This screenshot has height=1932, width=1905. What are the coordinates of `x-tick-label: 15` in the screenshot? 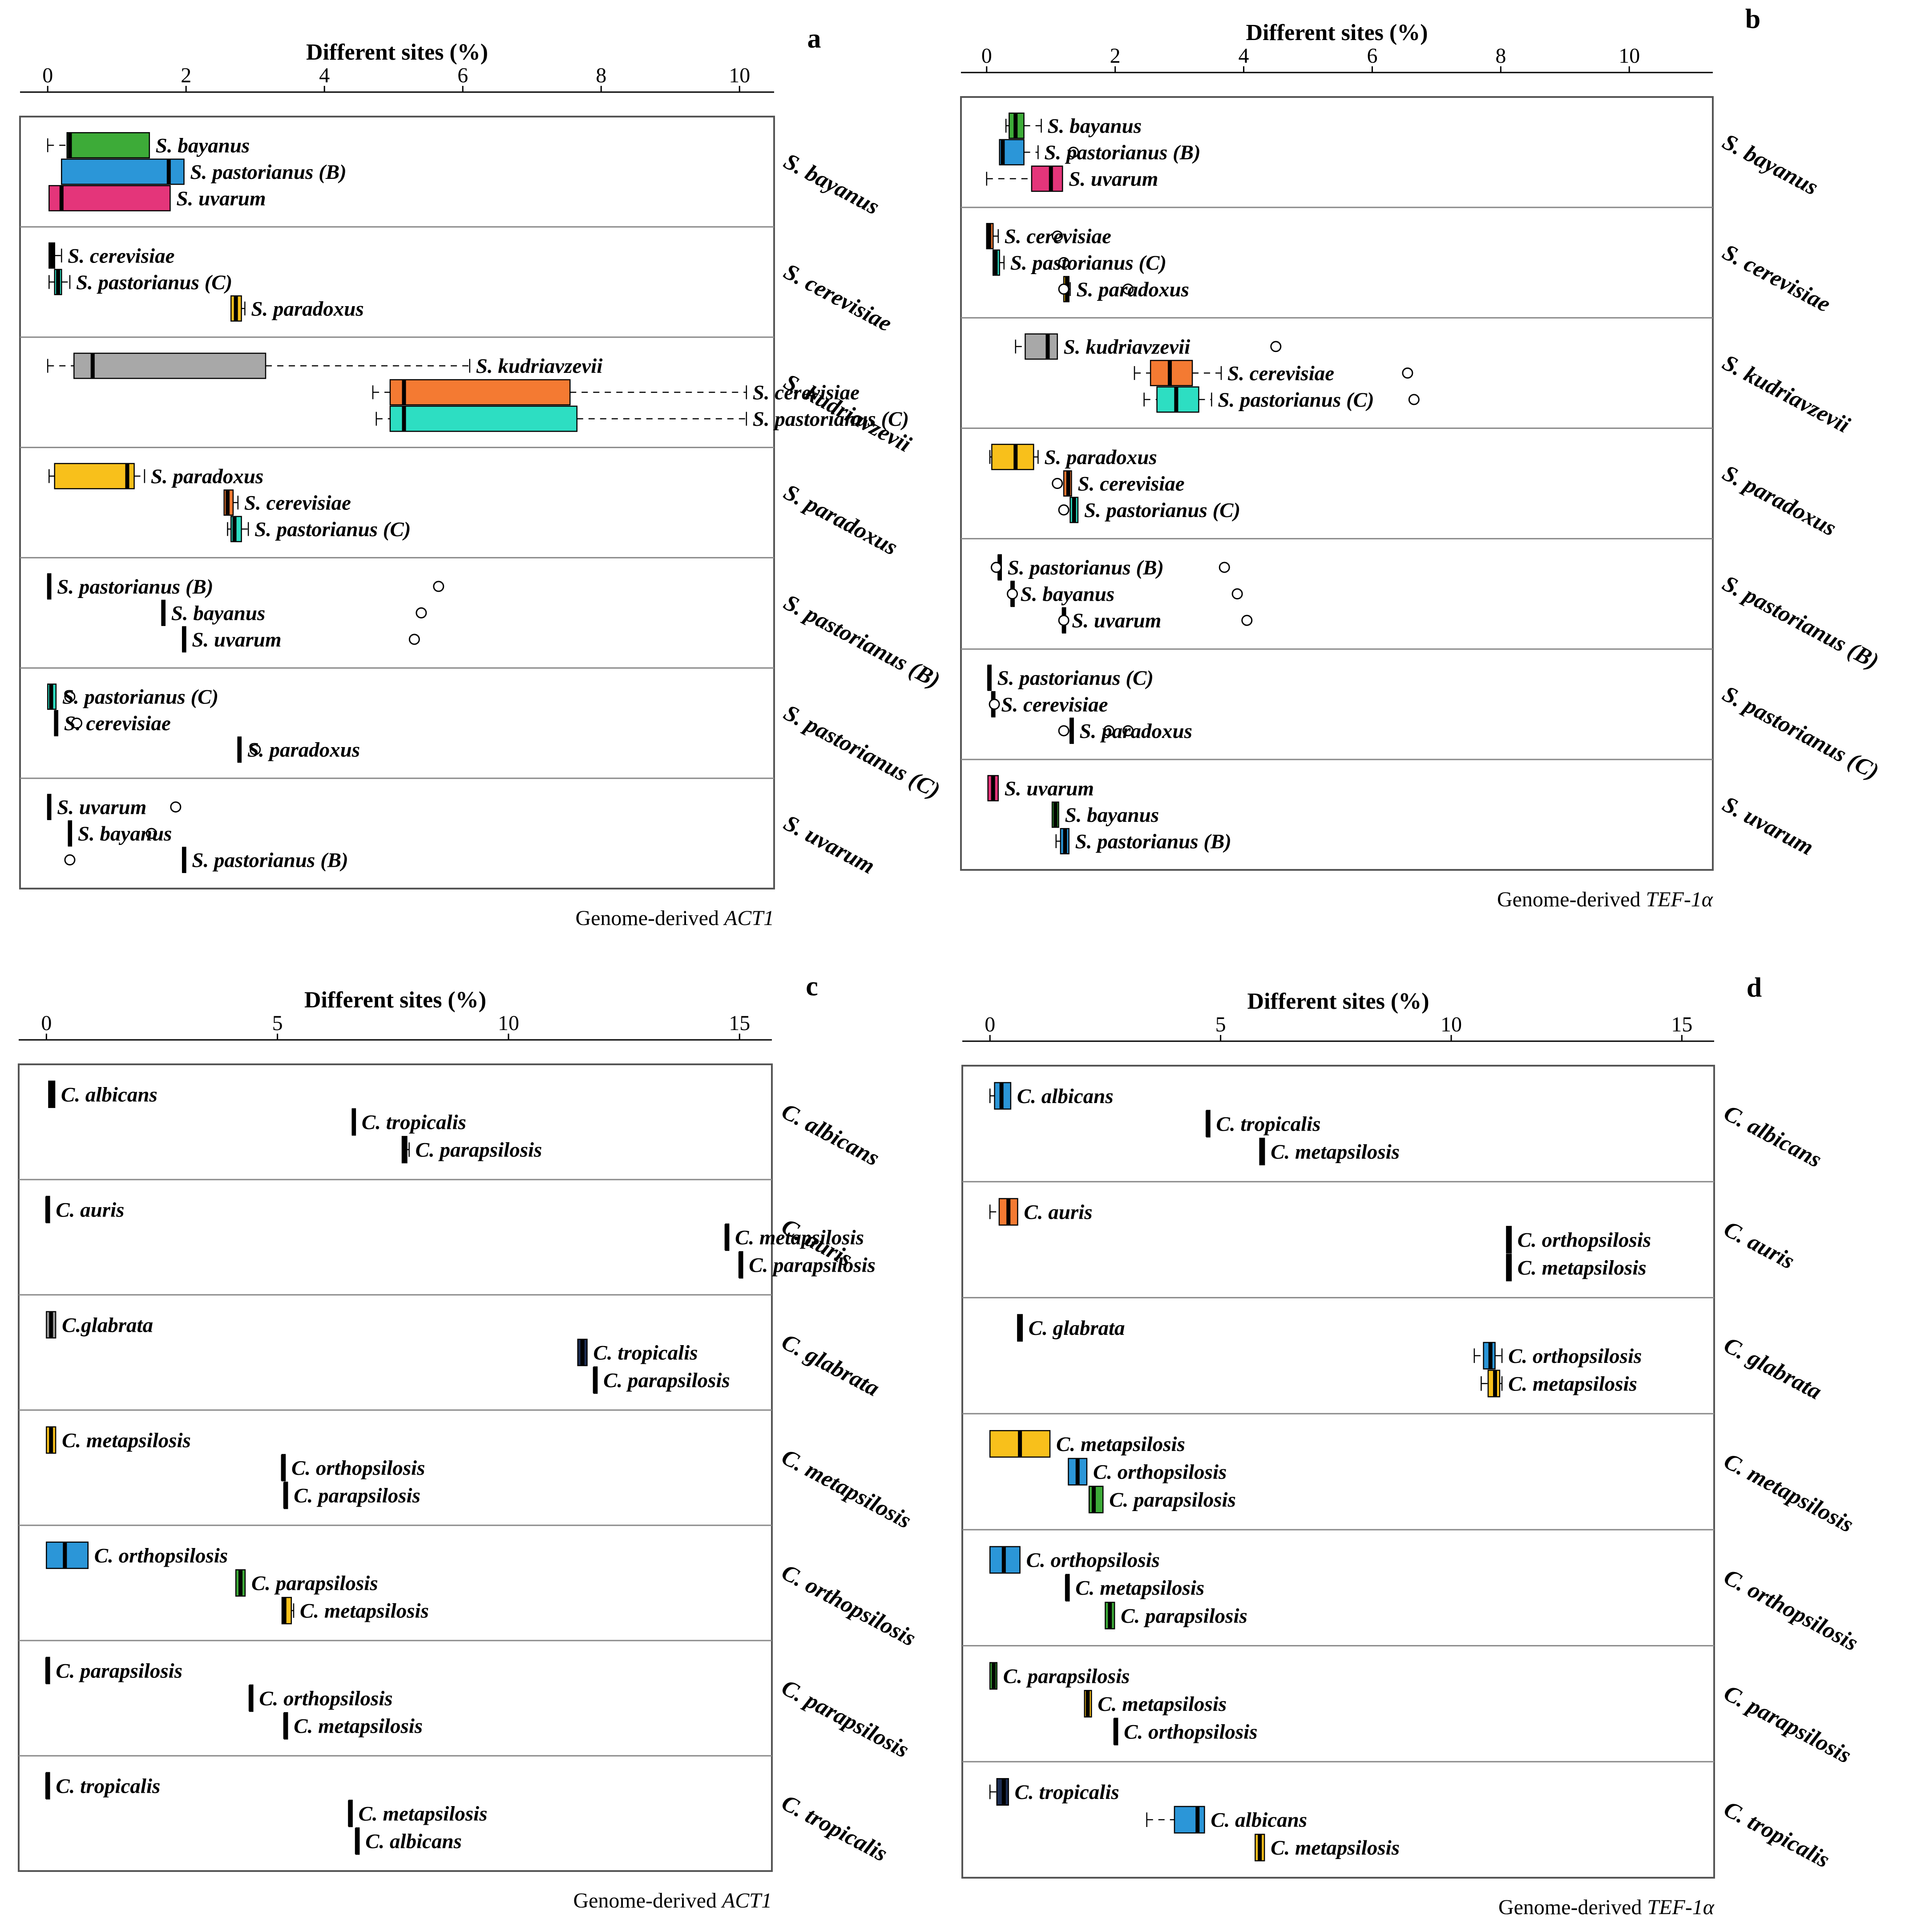 It's located at (739, 1023).